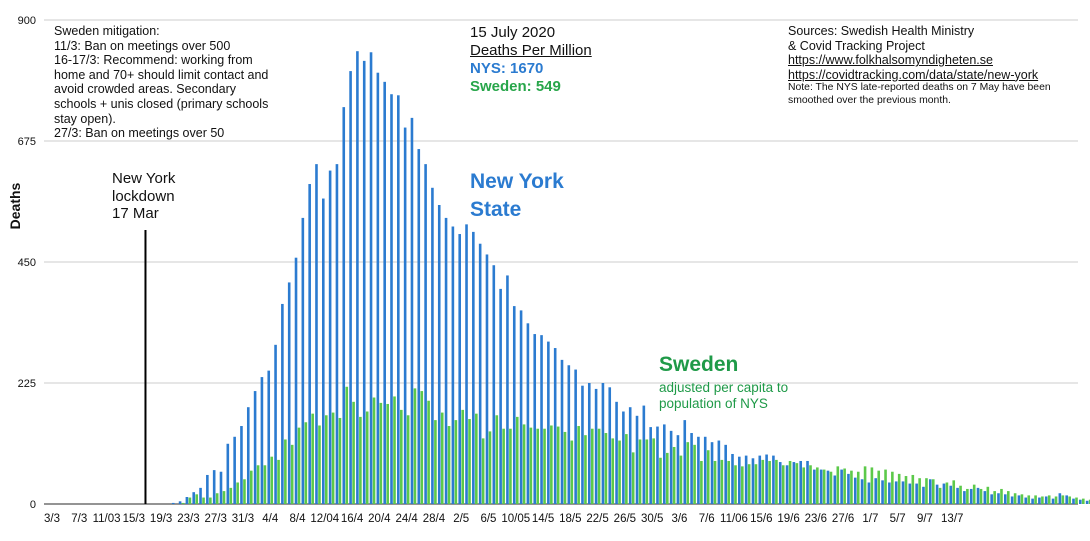 The image size is (1090, 541). I want to click on x-tick-label: 3/3, so click(52, 519).